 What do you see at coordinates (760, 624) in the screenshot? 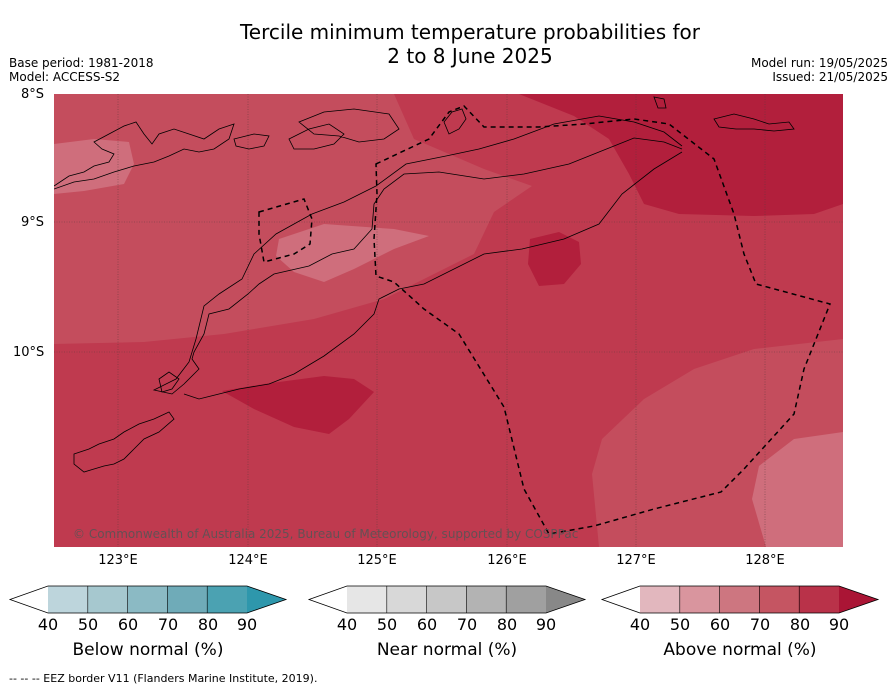
I see `above-tick-70: 70` at bounding box center [760, 624].